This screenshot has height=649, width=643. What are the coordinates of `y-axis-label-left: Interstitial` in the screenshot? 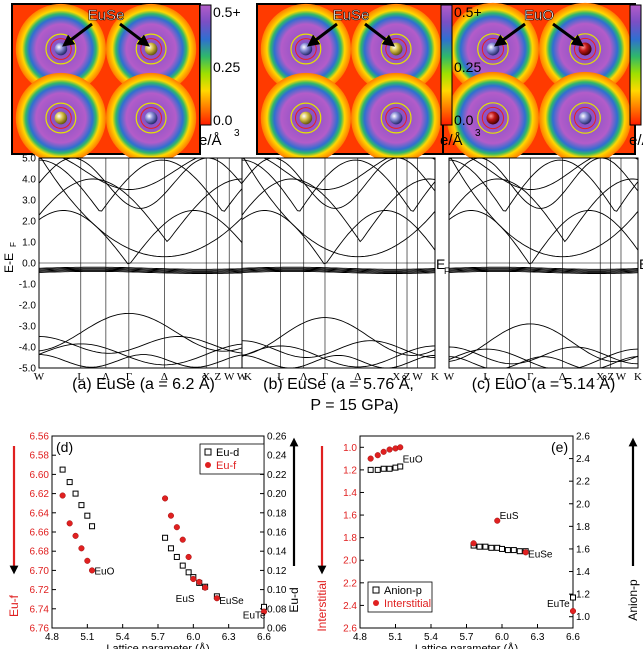 It's located at (322, 605).